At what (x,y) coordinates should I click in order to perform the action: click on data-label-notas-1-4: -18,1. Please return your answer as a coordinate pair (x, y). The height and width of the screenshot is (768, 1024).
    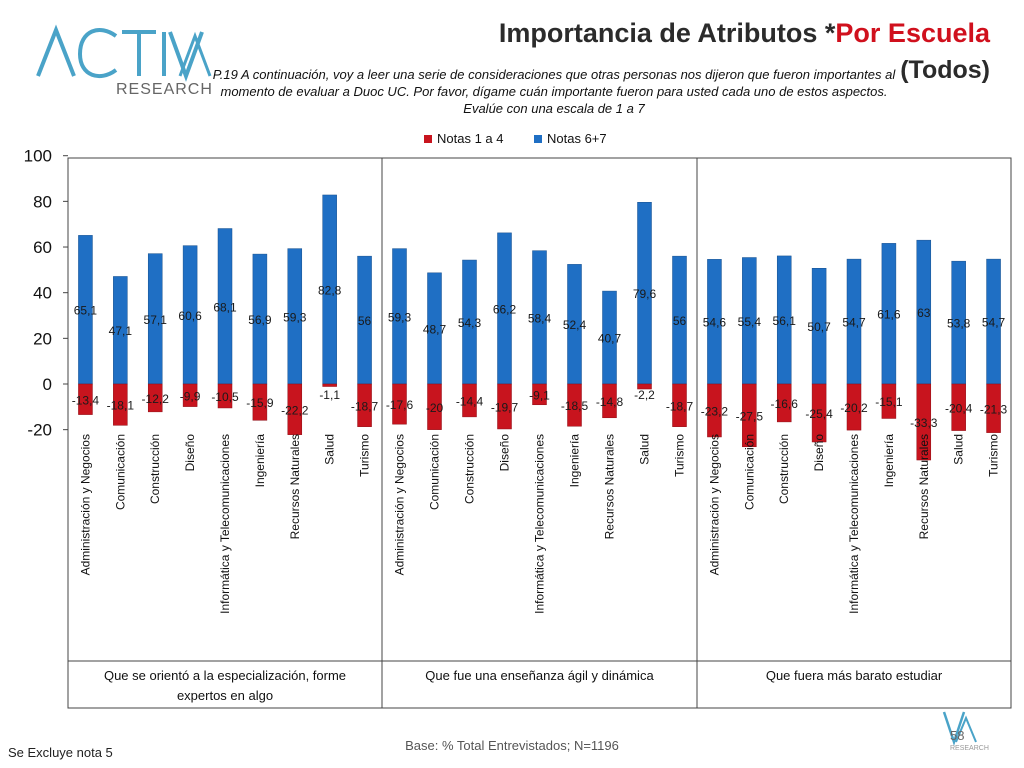
    Looking at the image, I should click on (121, 406).